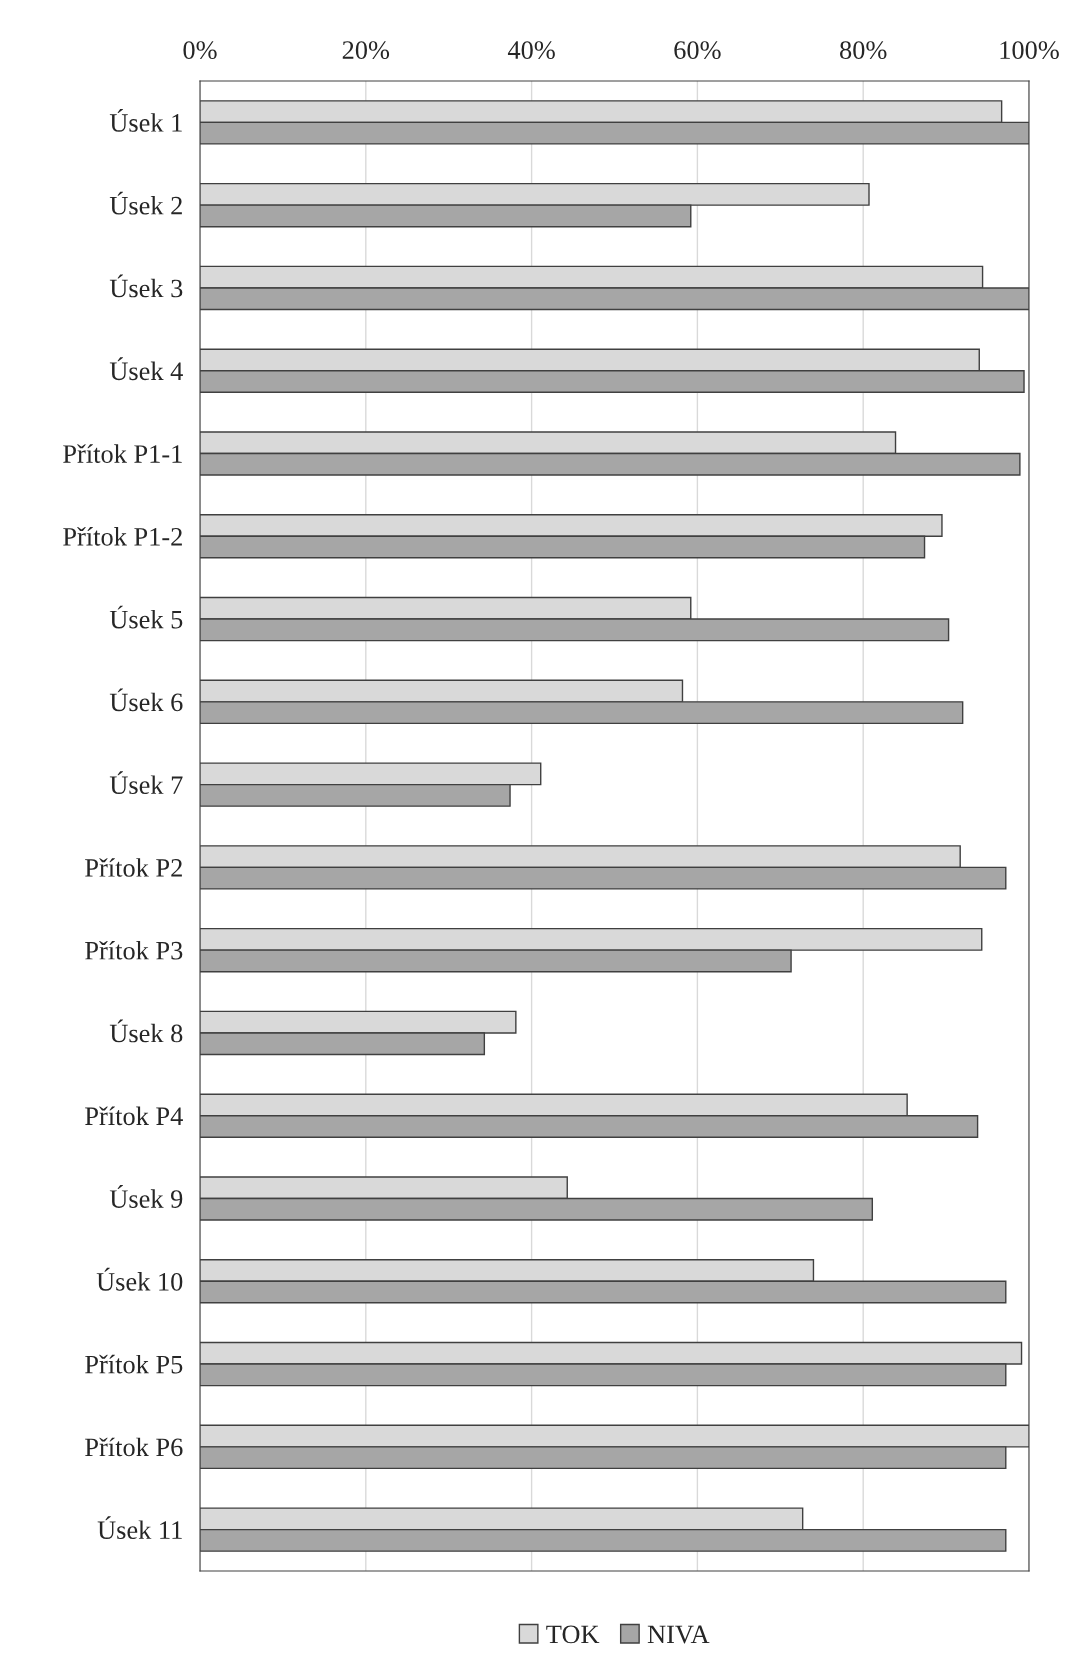 The height and width of the screenshot is (1658, 1084). Describe the element at coordinates (139, 1528) in the screenshot. I see `y-tick-label: Úsek 11` at that location.